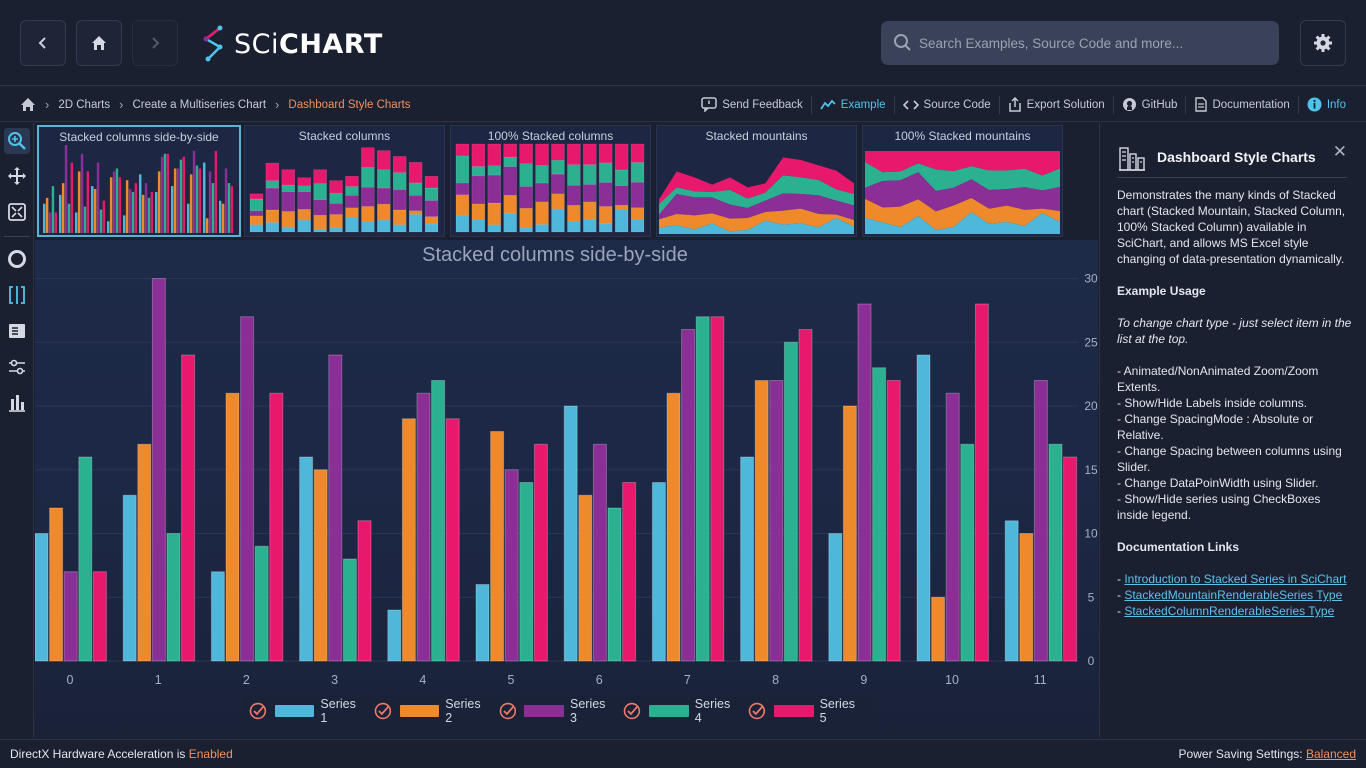  I want to click on doc-link: StackedColumnRenderableSeries Type, so click(1229, 611).